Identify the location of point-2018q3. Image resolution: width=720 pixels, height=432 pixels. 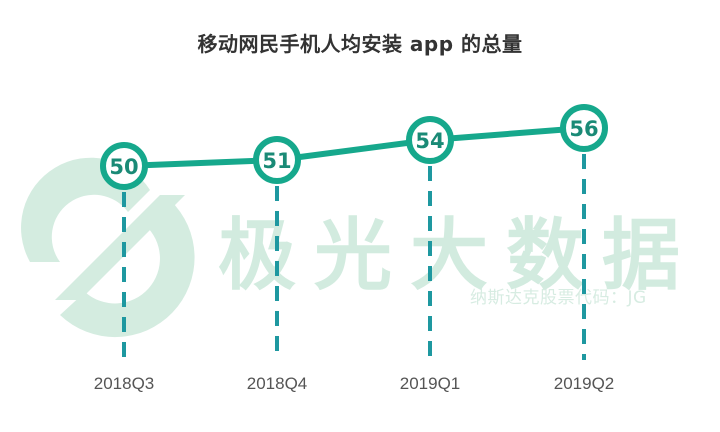
(124, 166).